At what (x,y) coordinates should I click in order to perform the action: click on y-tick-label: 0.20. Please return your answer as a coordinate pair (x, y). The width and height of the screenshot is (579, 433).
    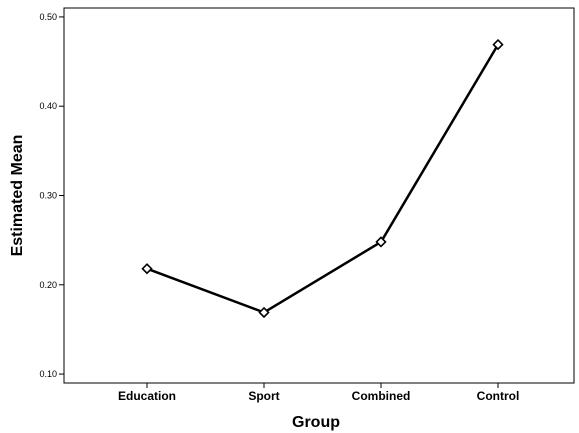
    Looking at the image, I should click on (48, 285).